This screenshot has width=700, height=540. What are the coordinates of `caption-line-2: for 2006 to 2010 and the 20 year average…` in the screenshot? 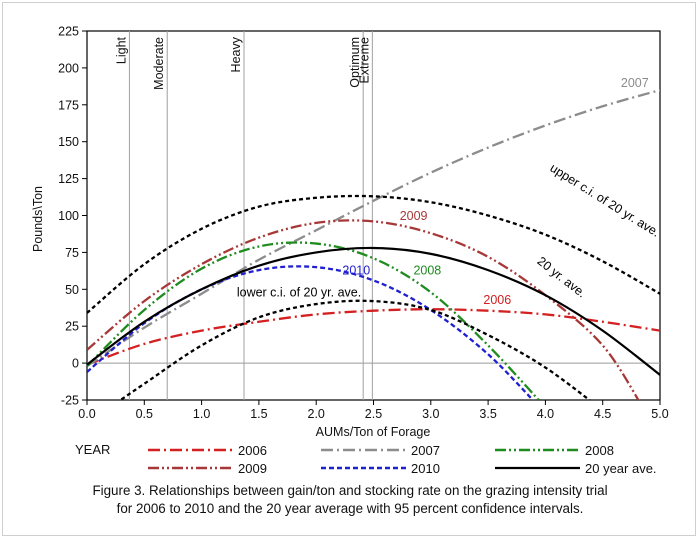 It's located at (350, 508).